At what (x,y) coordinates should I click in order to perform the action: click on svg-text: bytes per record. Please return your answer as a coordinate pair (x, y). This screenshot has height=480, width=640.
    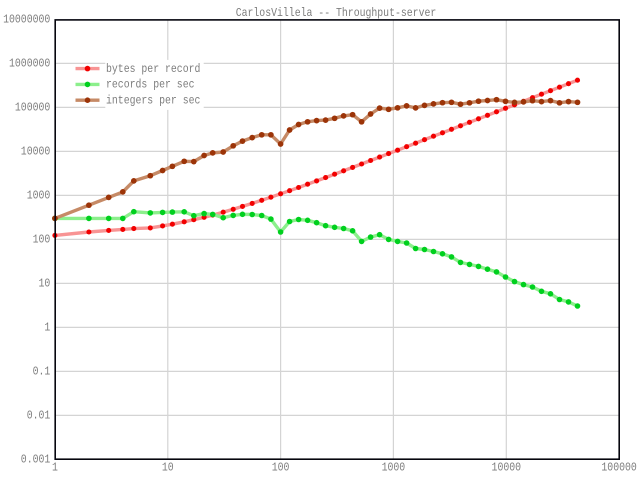
    Looking at the image, I should click on (153, 69).